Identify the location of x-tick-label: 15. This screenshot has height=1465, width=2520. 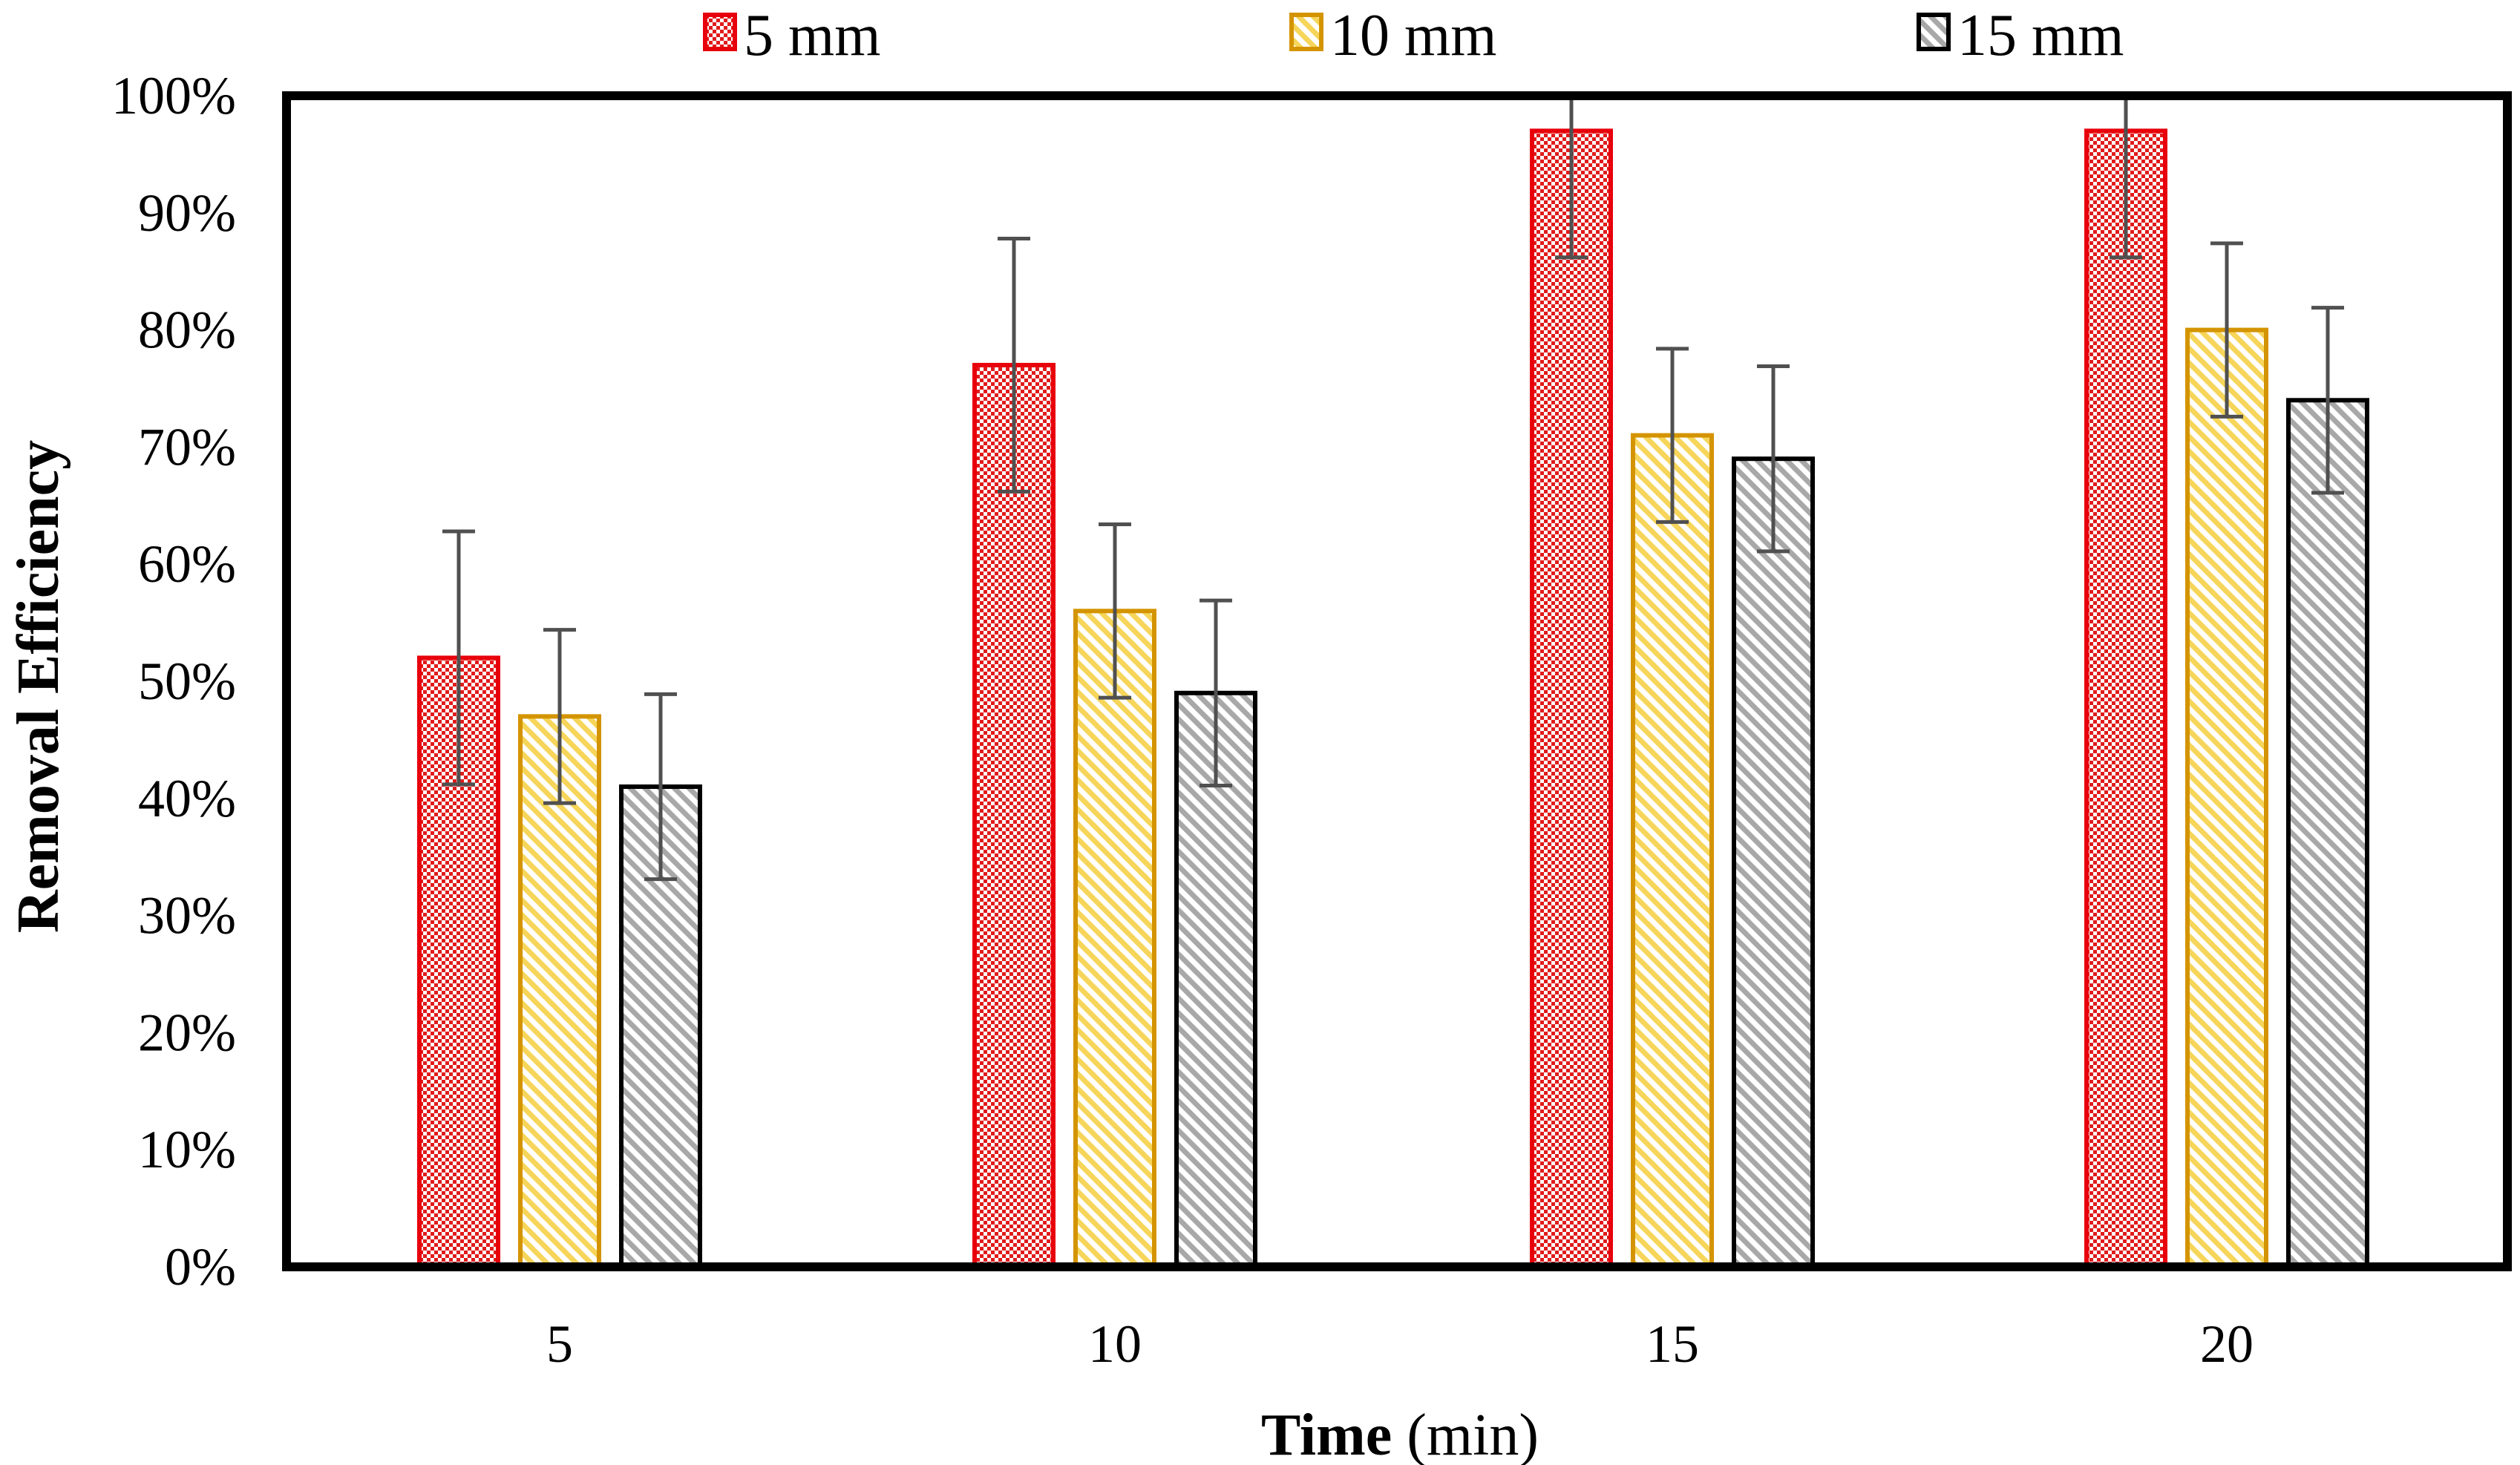
(1673, 1344).